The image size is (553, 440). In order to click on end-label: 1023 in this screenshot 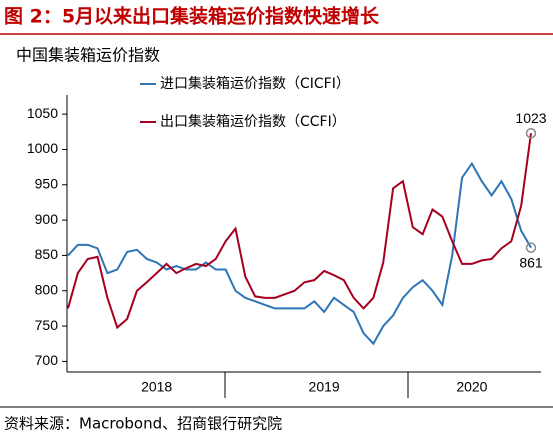, I will do `click(530, 118)`.